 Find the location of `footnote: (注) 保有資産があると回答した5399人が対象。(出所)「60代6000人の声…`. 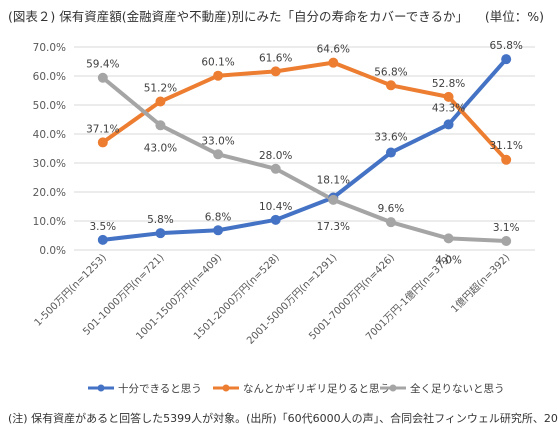

footnote: (注) 保有資産があると回答した5399人が対象。(出所)「60代6000人の声… is located at coordinates (283, 418).